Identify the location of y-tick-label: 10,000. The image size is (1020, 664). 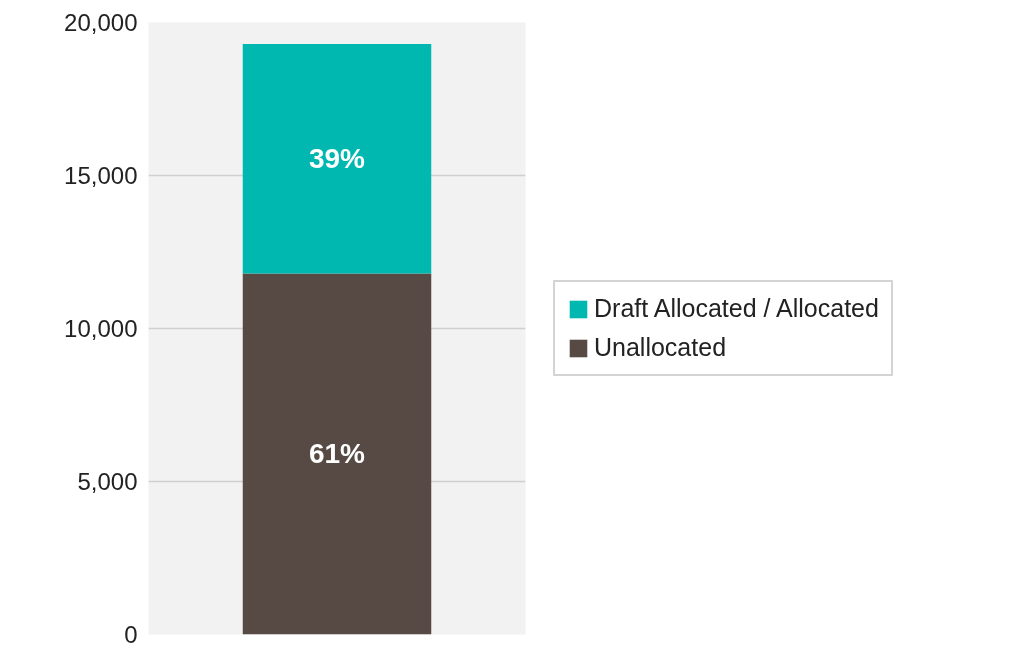
(101, 328).